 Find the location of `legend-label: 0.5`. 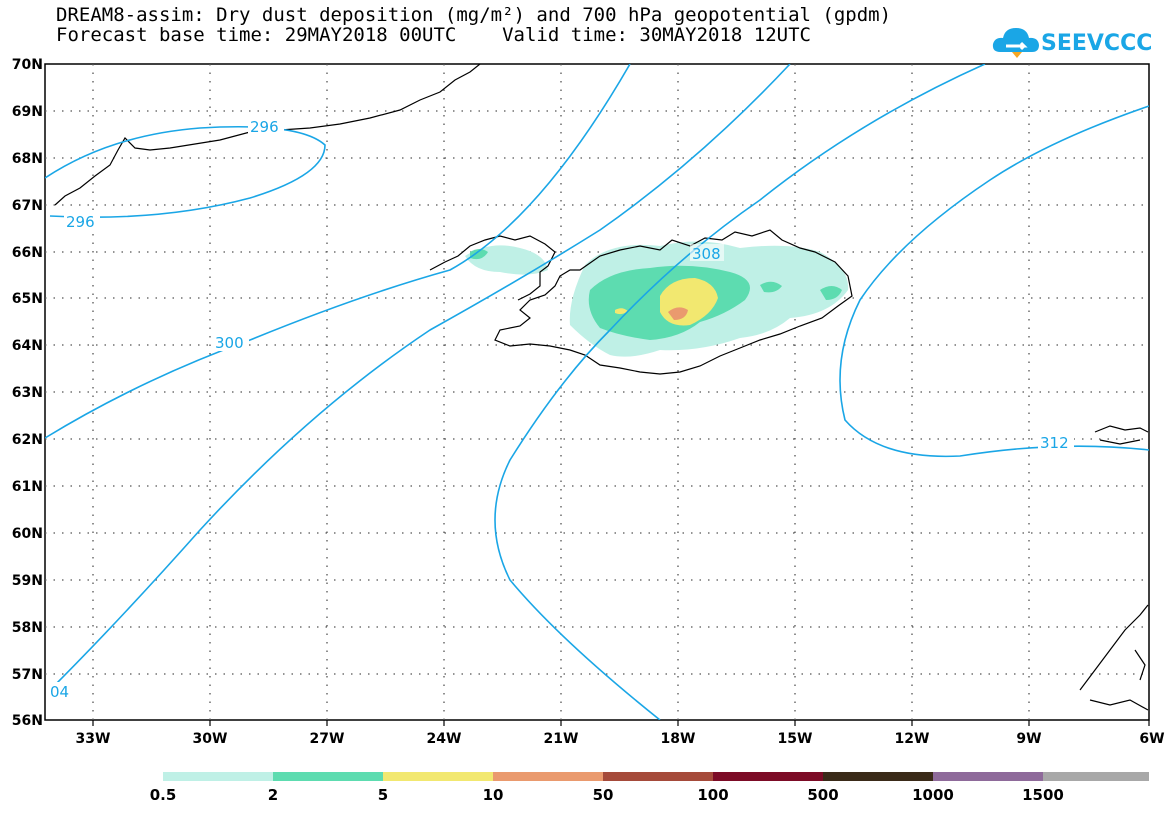

legend-label: 0.5 is located at coordinates (163, 795).